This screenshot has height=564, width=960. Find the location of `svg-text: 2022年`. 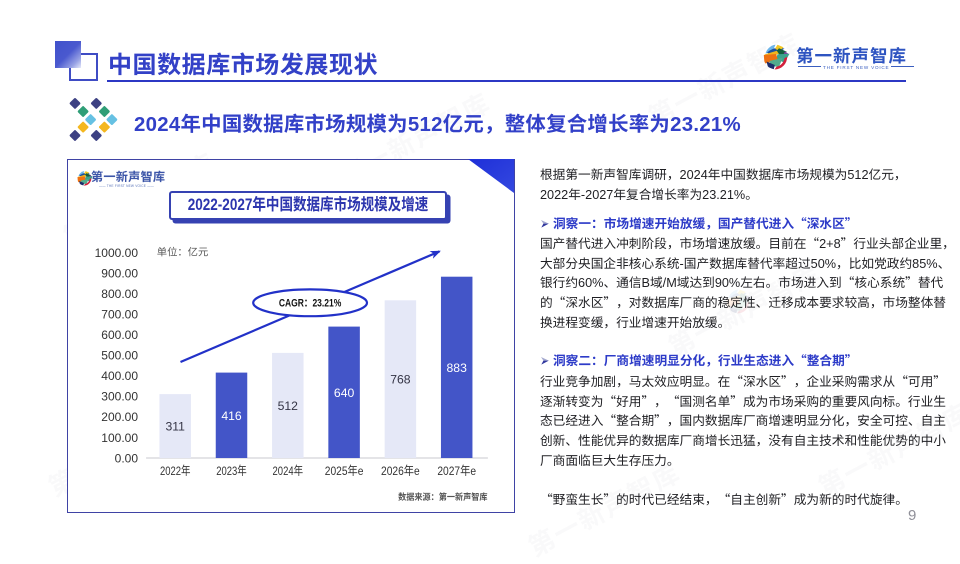

svg-text: 2022年 is located at coordinates (175, 470).